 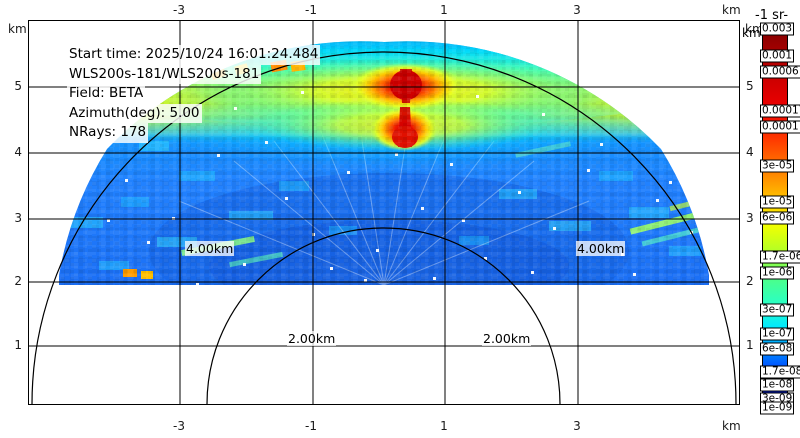 What do you see at coordinates (311, 426) in the screenshot?
I see `x-tick-bottom-1: -1` at bounding box center [311, 426].